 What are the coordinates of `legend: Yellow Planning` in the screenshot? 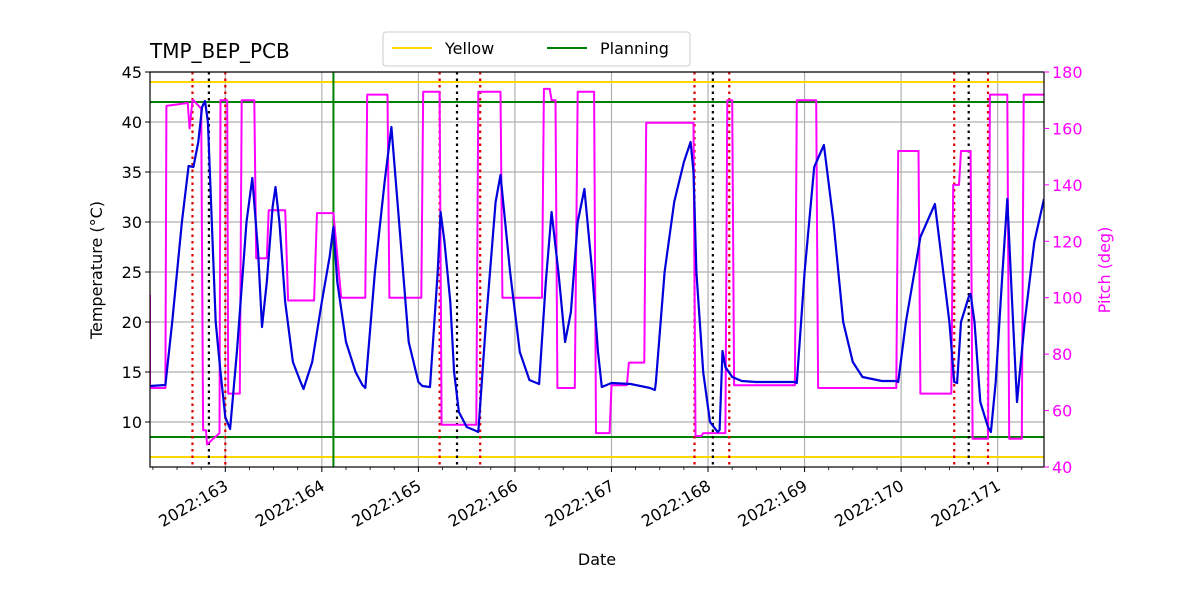 It's located at (536, 49).